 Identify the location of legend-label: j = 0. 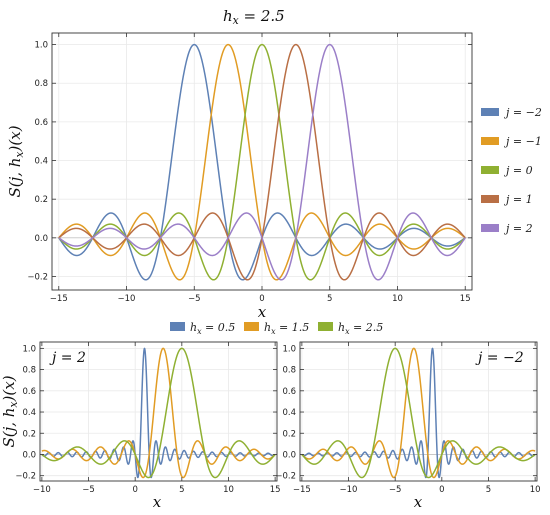
(518, 170).